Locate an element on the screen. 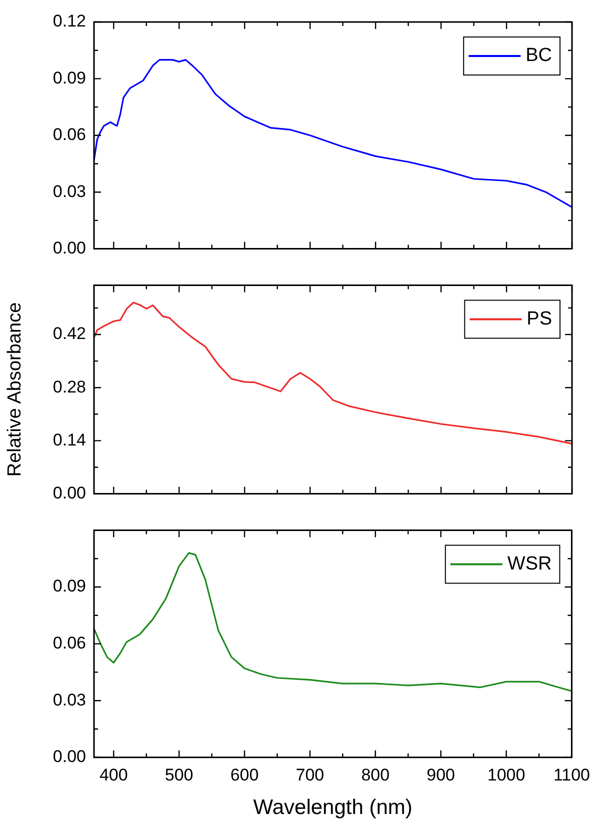  y-tick-label: 0.28 is located at coordinates (69, 386).